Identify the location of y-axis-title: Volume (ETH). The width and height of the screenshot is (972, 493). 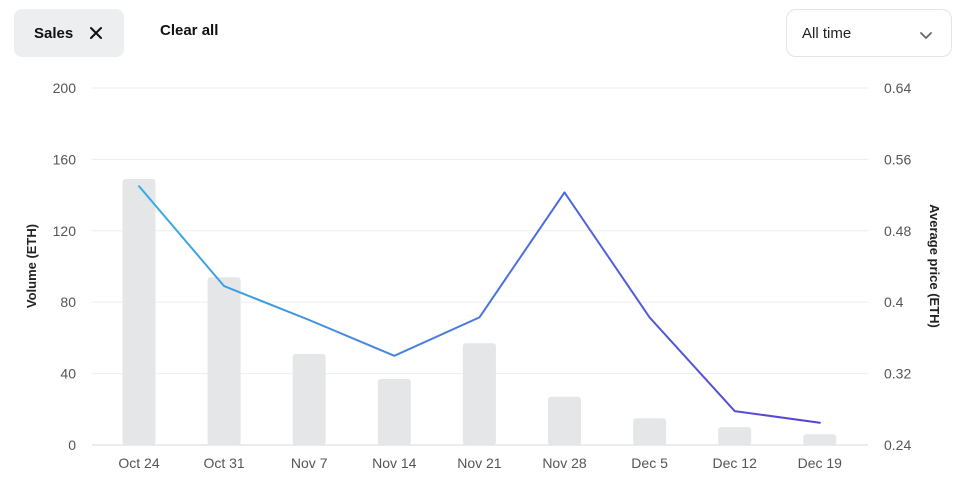
(31, 266).